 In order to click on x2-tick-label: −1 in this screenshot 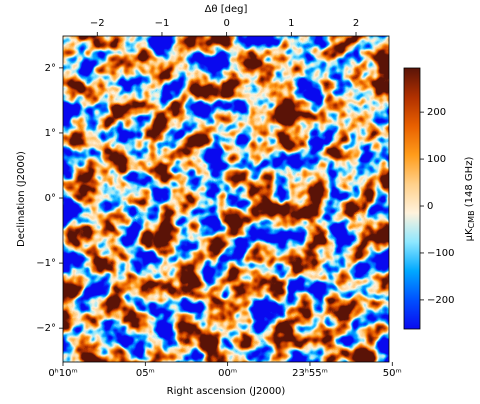, I will do `click(162, 23)`.